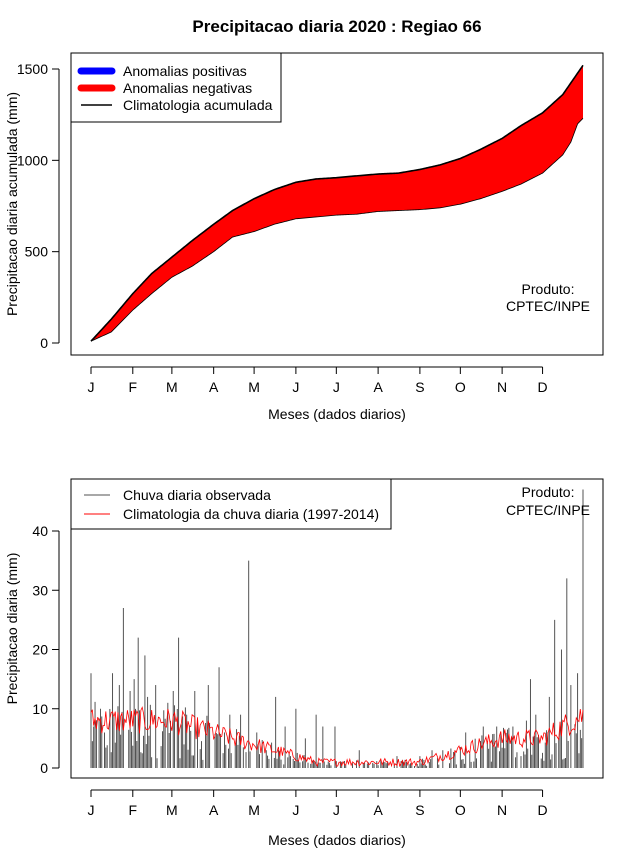  What do you see at coordinates (40, 650) in the screenshot?
I see `y-tick-label: 20` at bounding box center [40, 650].